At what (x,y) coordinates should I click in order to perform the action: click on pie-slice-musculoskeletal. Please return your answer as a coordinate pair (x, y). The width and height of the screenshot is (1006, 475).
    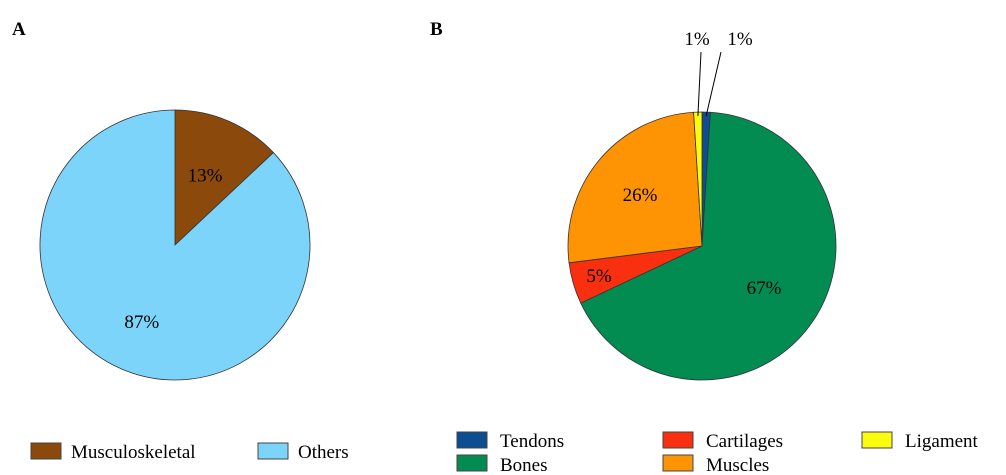
    Looking at the image, I should click on (224, 177).